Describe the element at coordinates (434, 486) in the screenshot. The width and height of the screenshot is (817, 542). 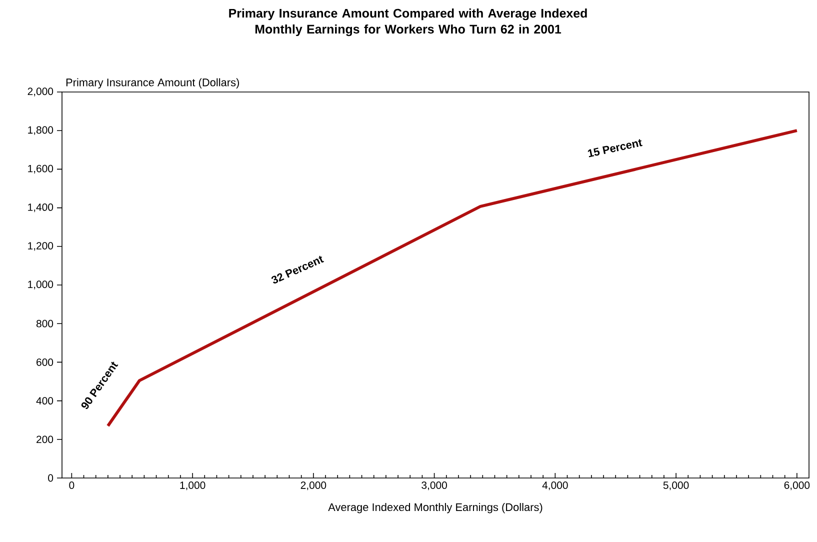
I see `x-tick-label: 3,000` at that location.